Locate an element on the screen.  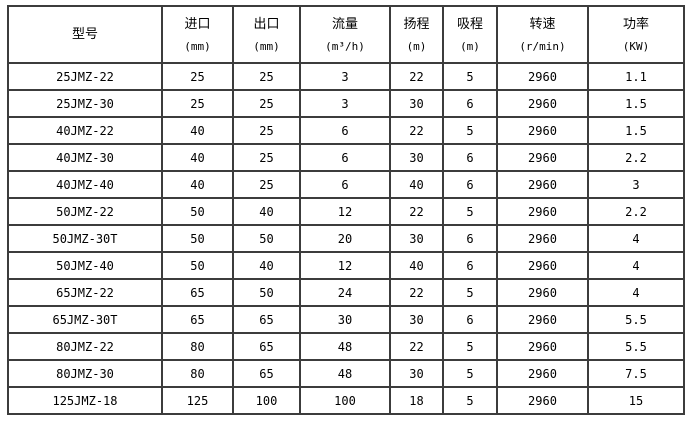
value-cell-flow: 48 is located at coordinates (345, 373).